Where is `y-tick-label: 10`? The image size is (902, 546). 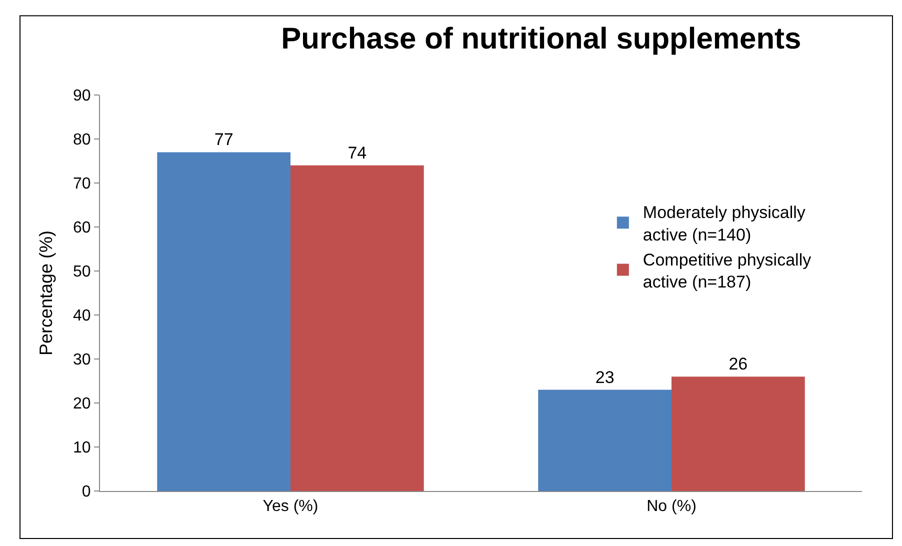 y-tick-label: 10 is located at coordinates (82, 448).